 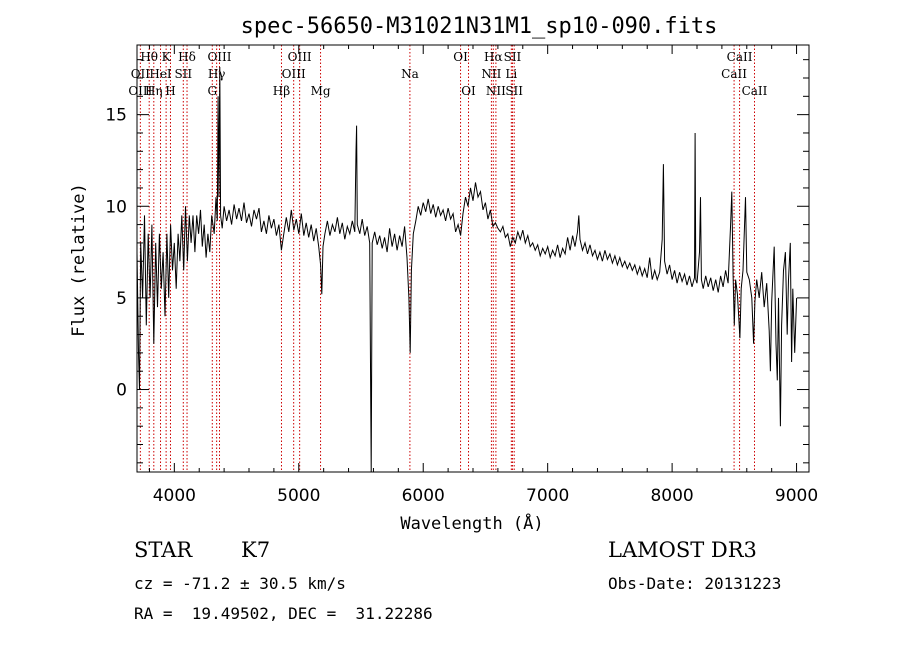 I want to click on x-tick-label: 9000, so click(x=796, y=496).